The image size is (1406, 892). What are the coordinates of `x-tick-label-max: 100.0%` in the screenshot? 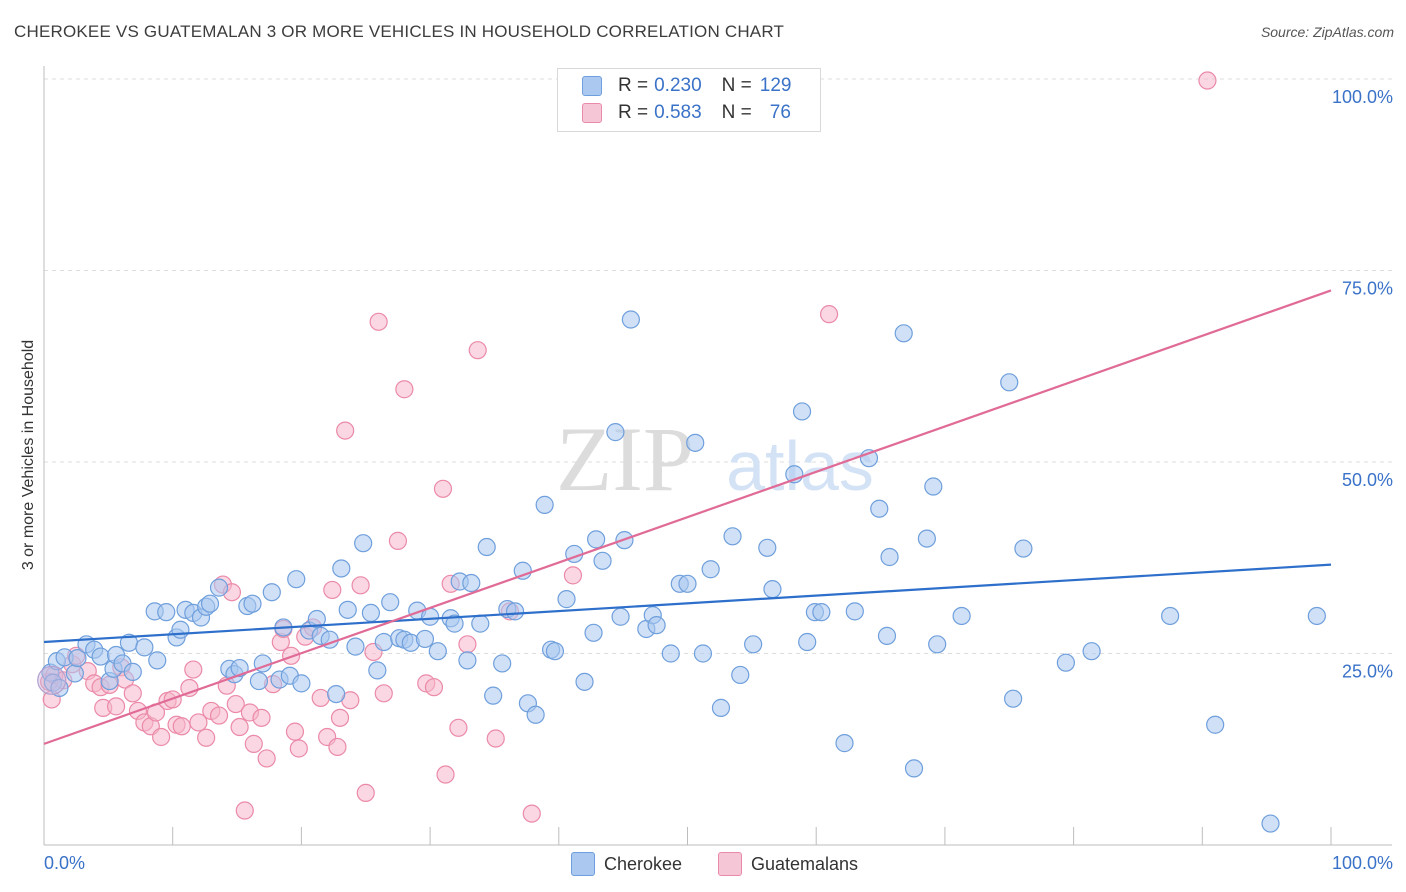 It's located at (1362, 863).